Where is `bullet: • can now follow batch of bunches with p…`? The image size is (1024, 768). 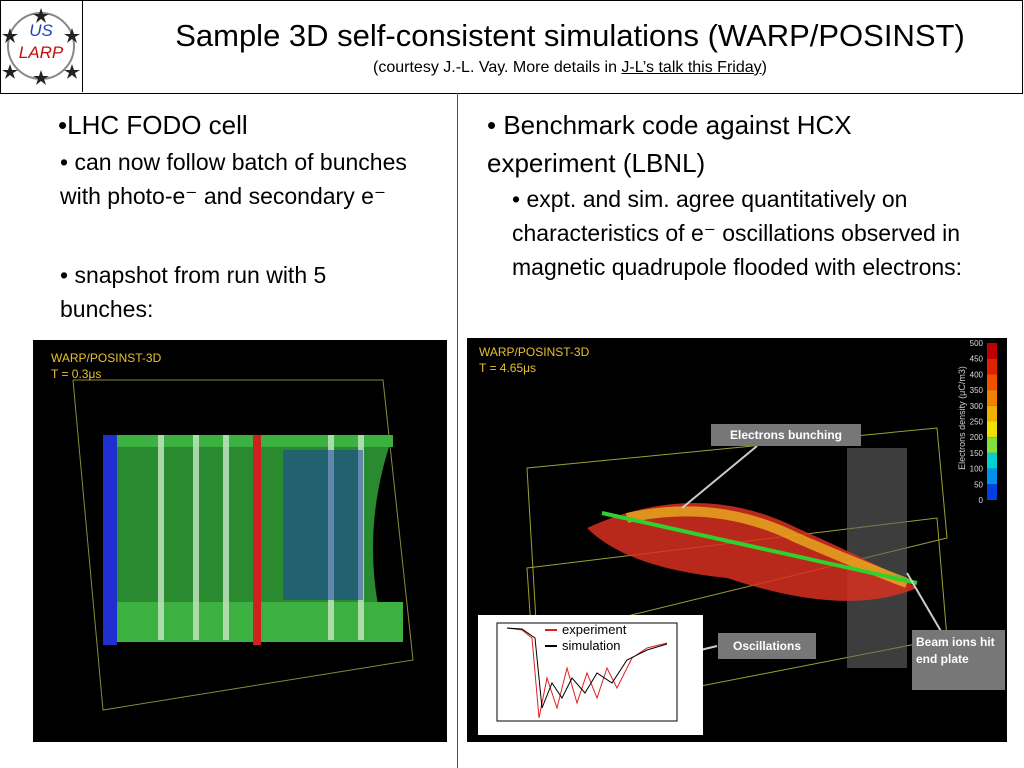
bullet: • can now follow batch of bunches with p… is located at coordinates (233, 179).